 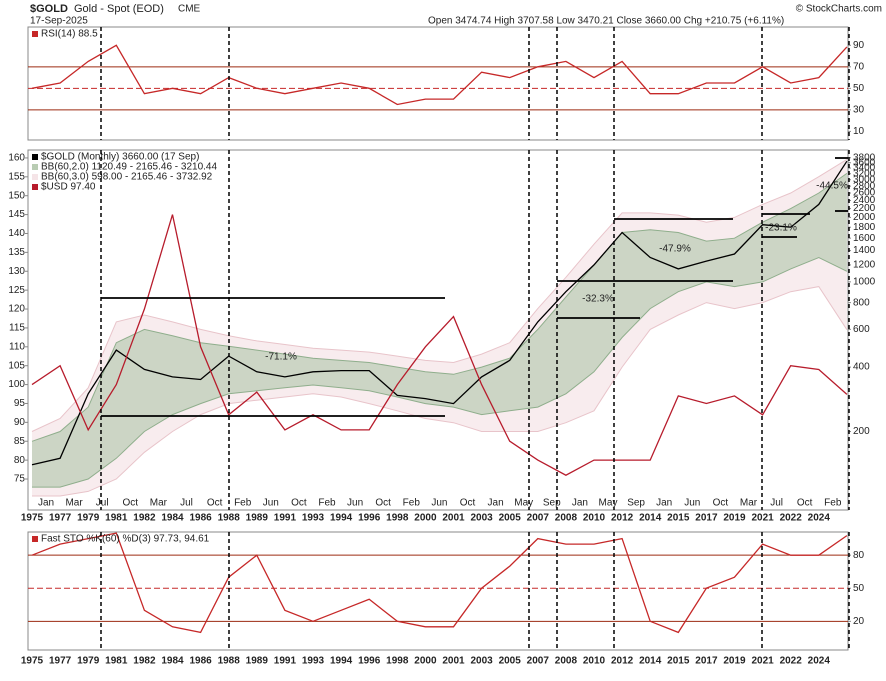 What do you see at coordinates (523, 503) in the screenshot?
I see `x-tick-month: May` at bounding box center [523, 503].